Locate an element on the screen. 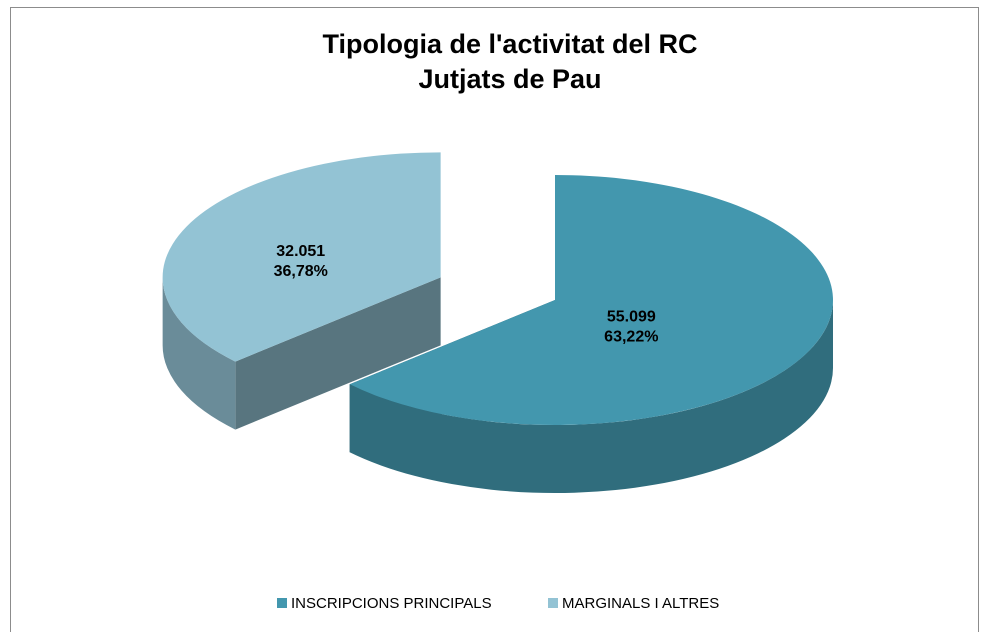 The height and width of the screenshot is (632, 983). data-labels: 32.051 36,78% 55.099 63,22% is located at coordinates (466, 294).